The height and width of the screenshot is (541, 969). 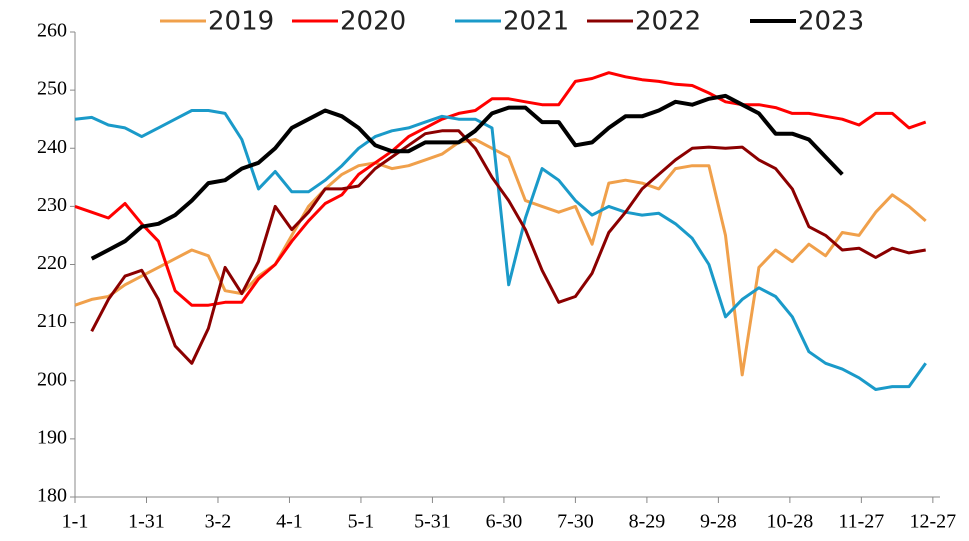 What do you see at coordinates (52, 205) in the screenshot?
I see `y-tick-label: 230` at bounding box center [52, 205].